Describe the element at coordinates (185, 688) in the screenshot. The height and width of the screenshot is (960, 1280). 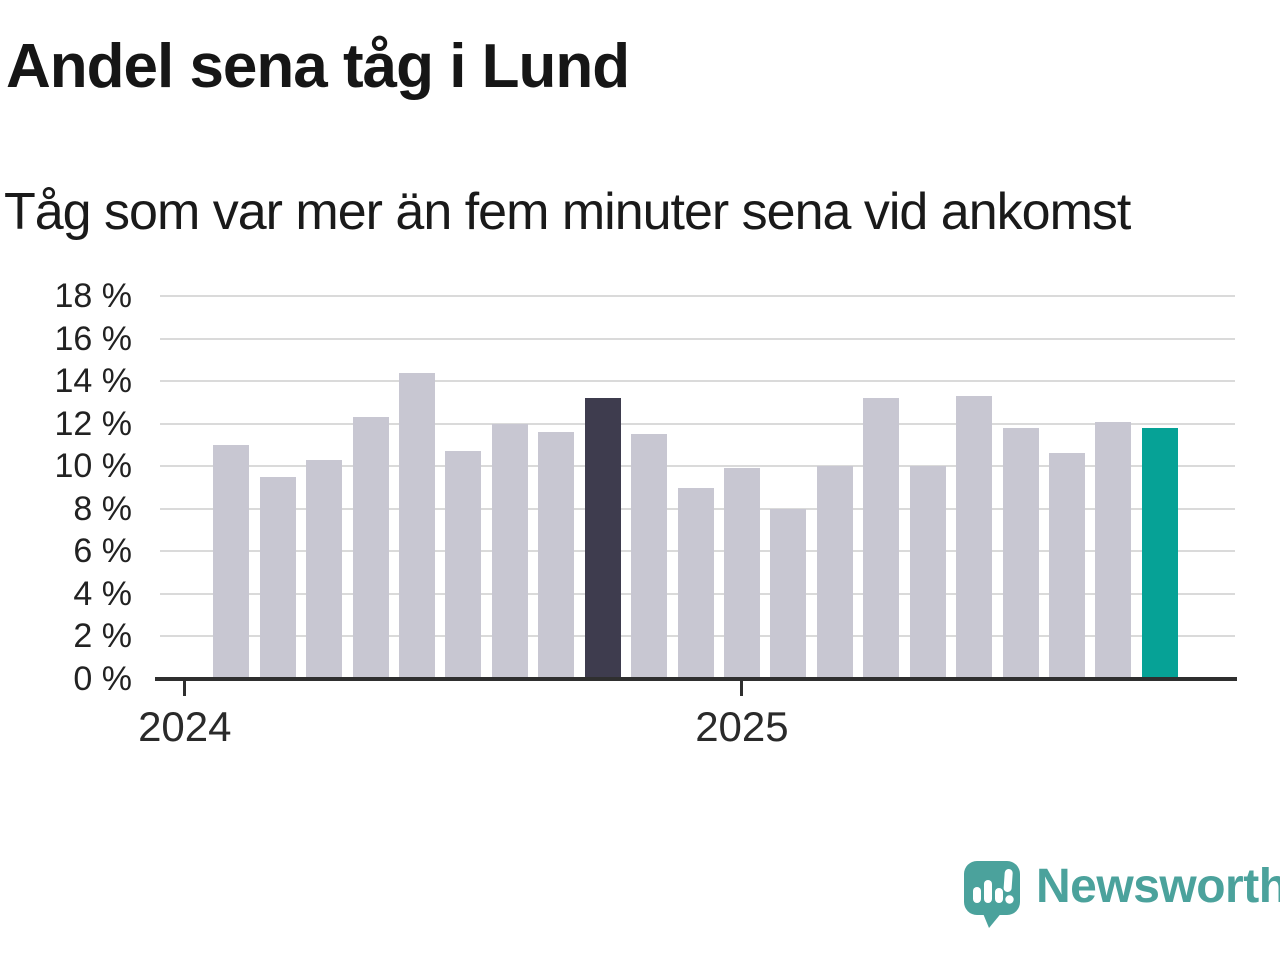
I see `x-tick-2024` at that location.